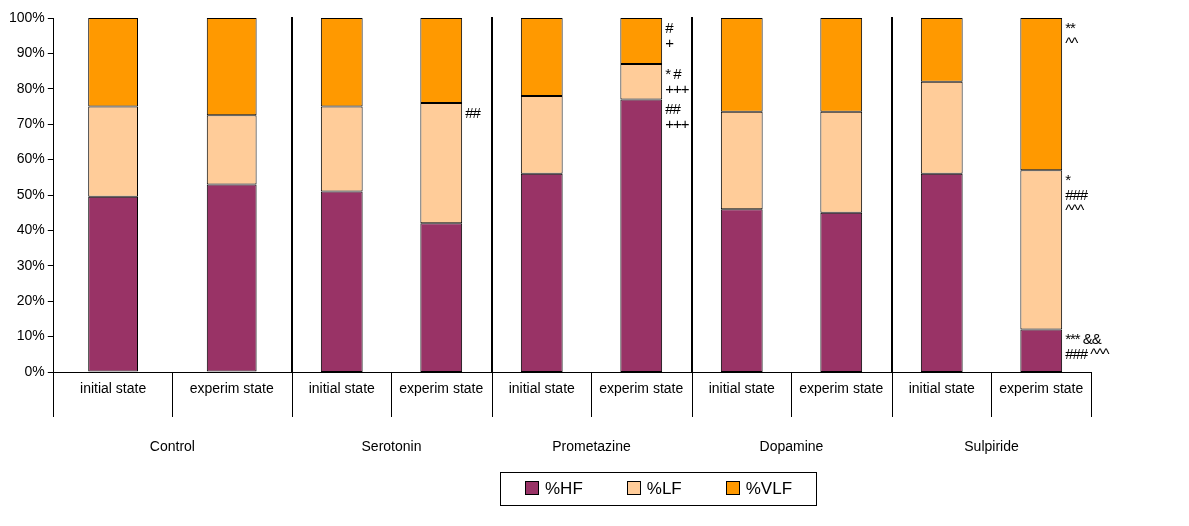  What do you see at coordinates (30, 123) in the screenshot?
I see `y-tick-label: 70%` at bounding box center [30, 123].